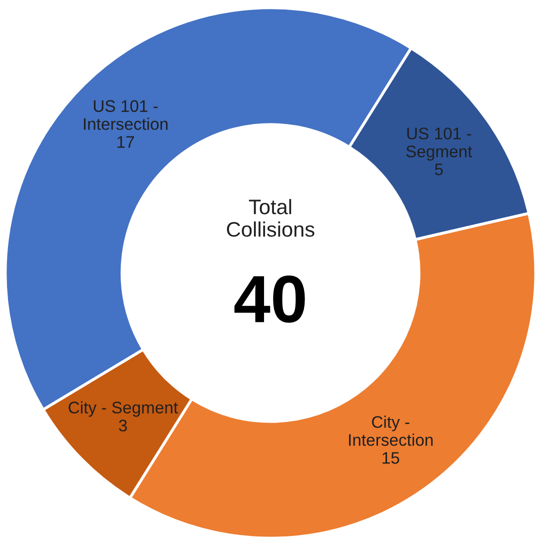 The height and width of the screenshot is (546, 541). What do you see at coordinates (269, 299) in the screenshot?
I see `text: 40` at bounding box center [269, 299].